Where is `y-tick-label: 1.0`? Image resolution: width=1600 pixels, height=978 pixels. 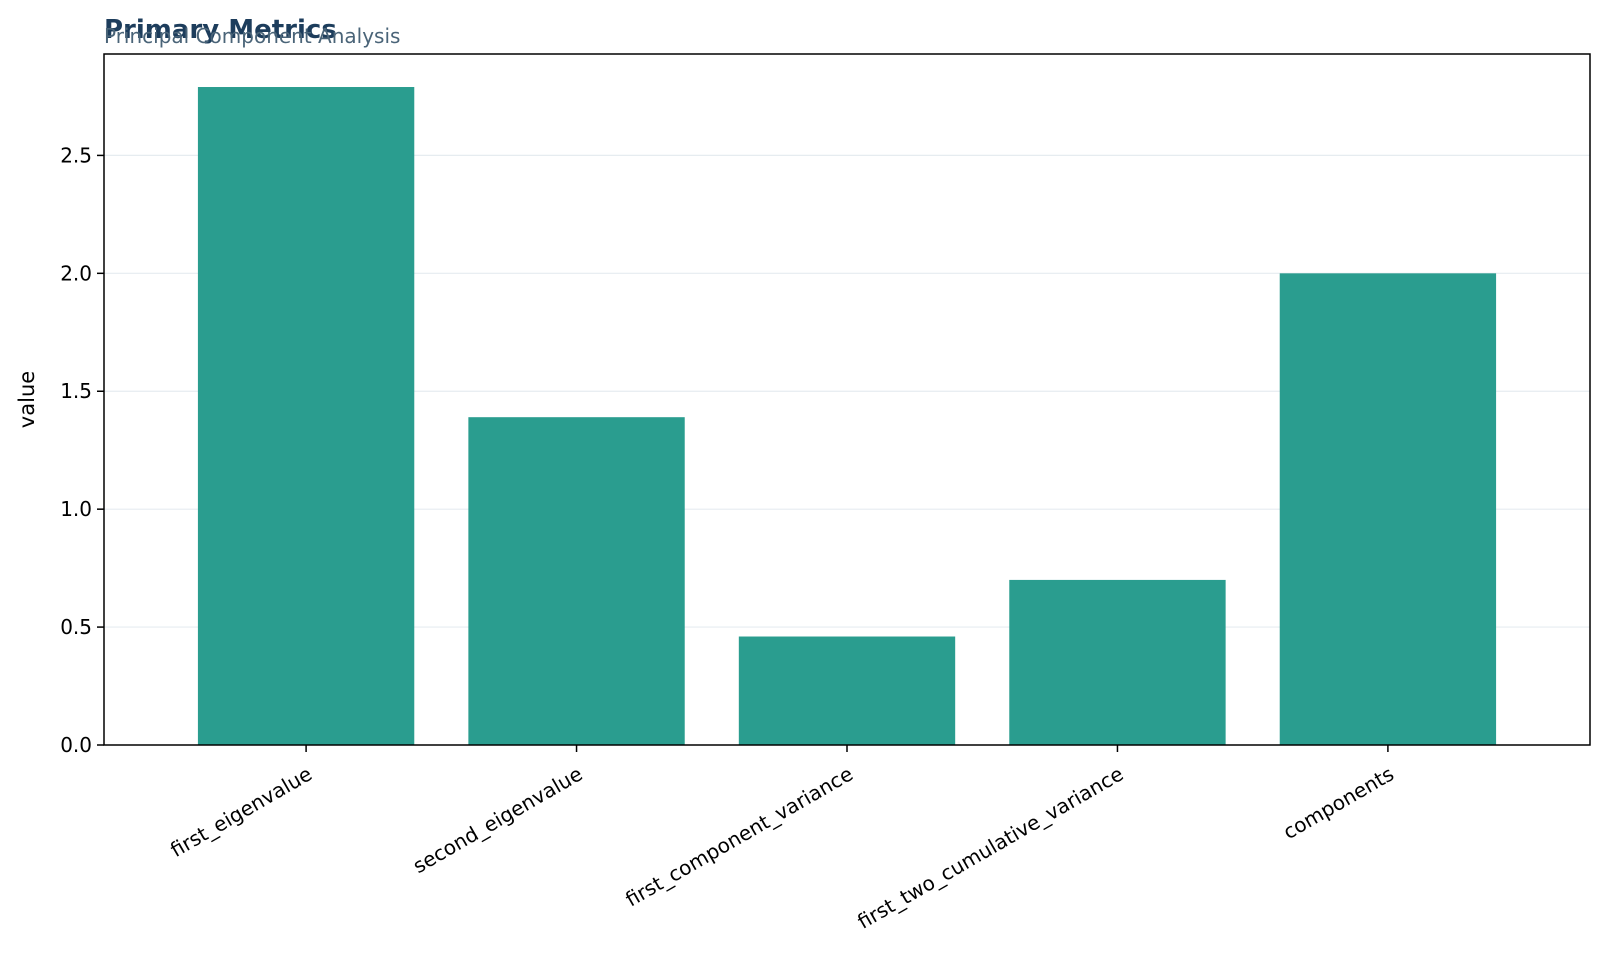 y-tick-label: 1.0 is located at coordinates (76, 509).